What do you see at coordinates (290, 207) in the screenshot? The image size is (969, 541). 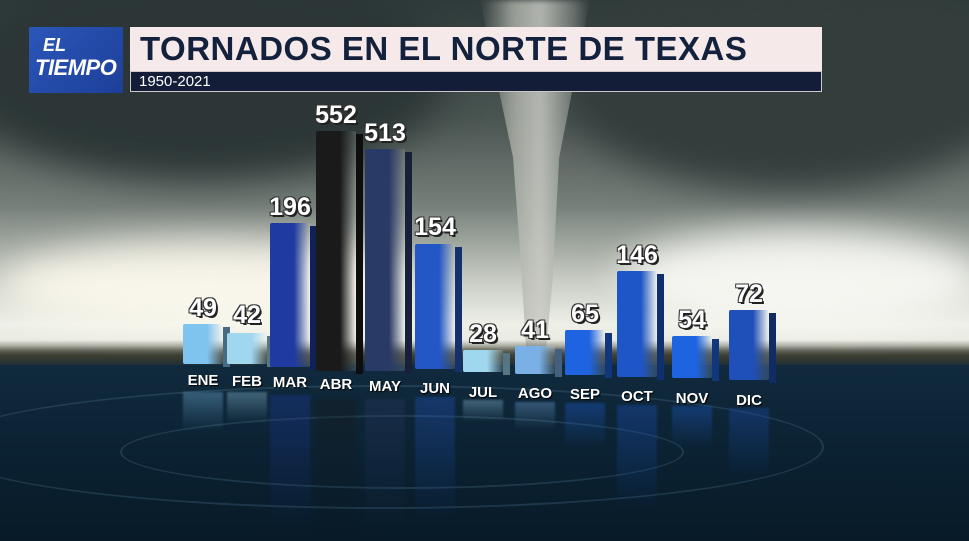 I see `value-label: 196` at bounding box center [290, 207].